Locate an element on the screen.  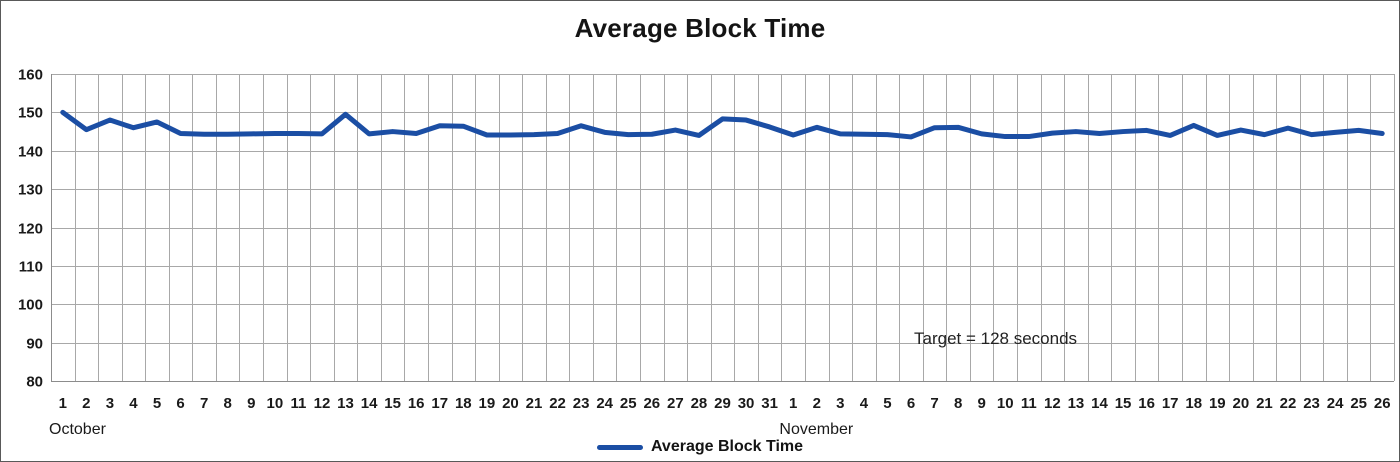
y-tick-label: 160 is located at coordinates (30, 75).